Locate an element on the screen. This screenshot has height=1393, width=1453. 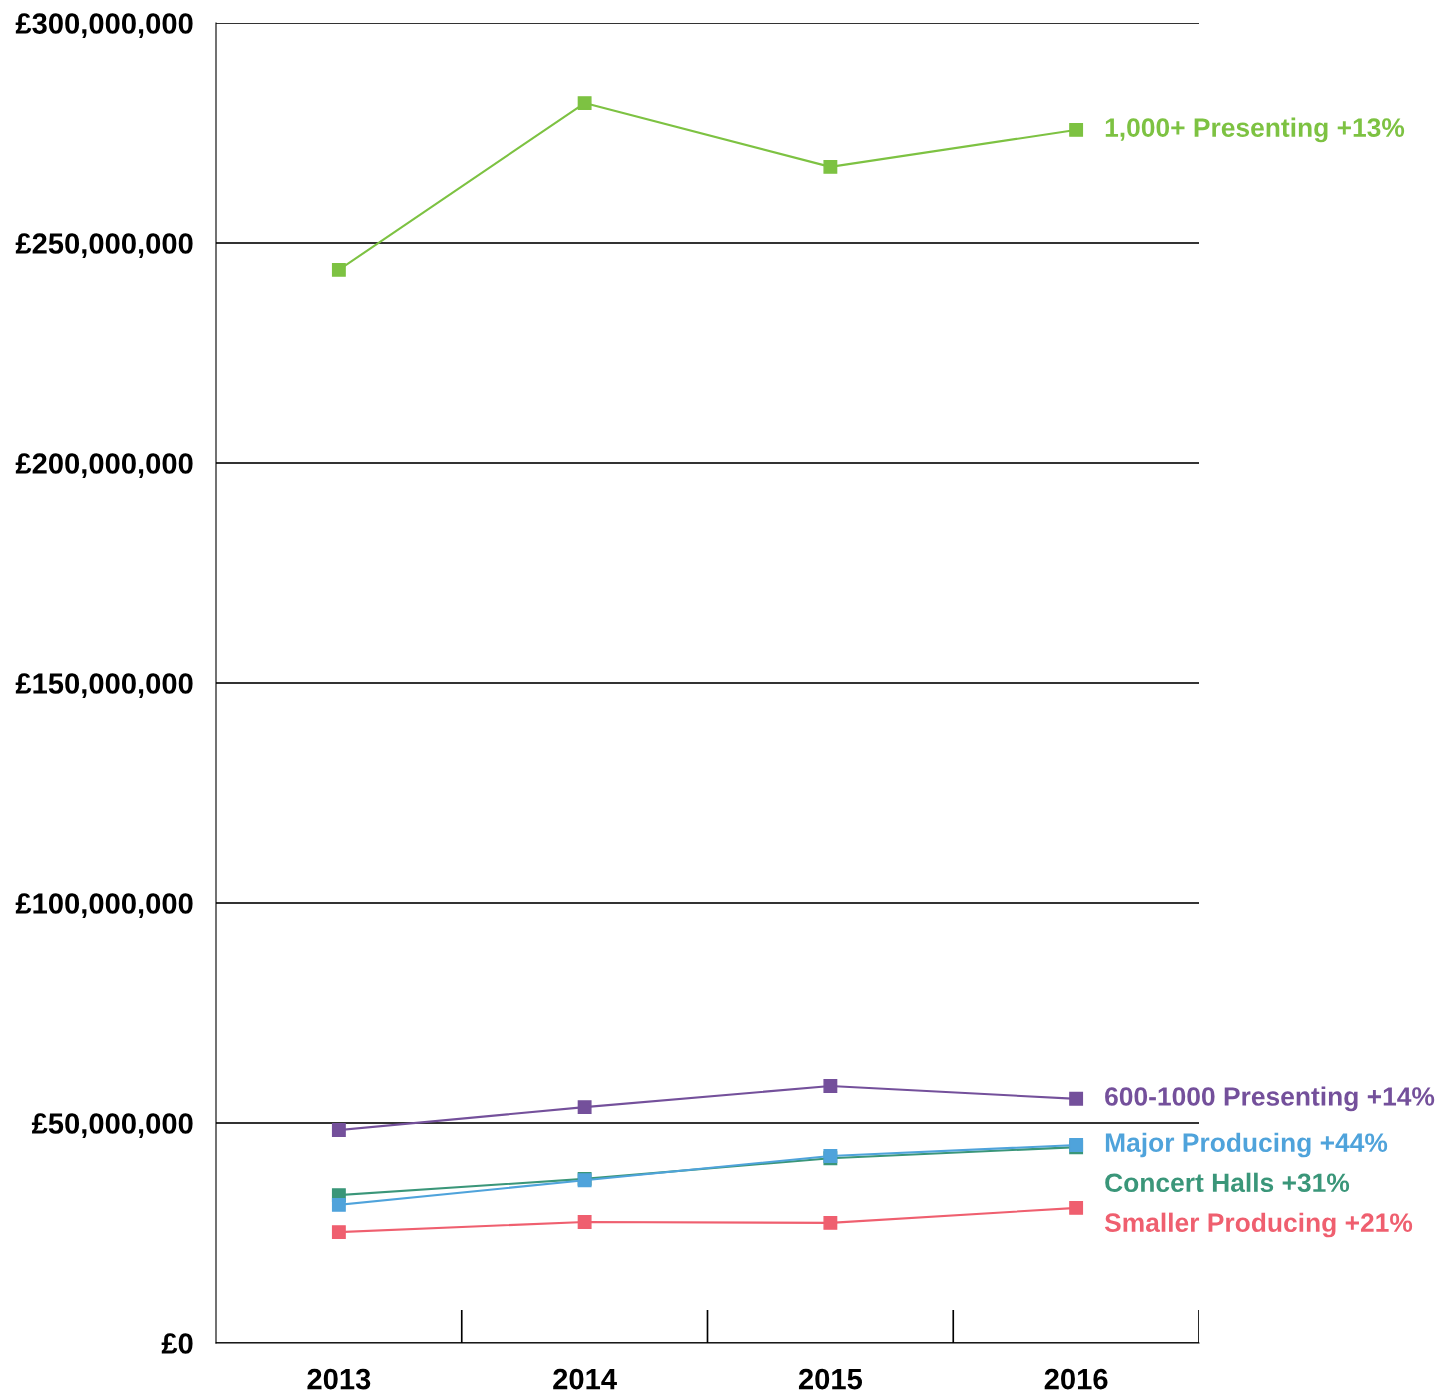
series-label: 1,000+ Presenting +13% is located at coordinates (1255, 130).